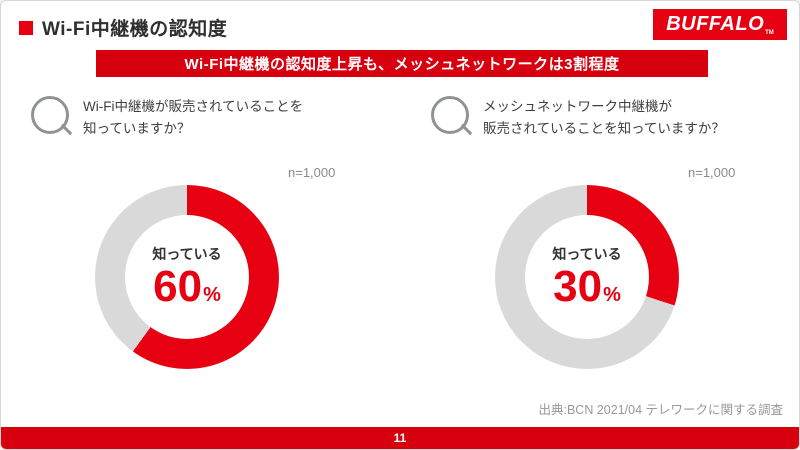 The width and height of the screenshot is (800, 450). I want to click on buffalo-logo-text: BUFFALO, so click(715, 24).